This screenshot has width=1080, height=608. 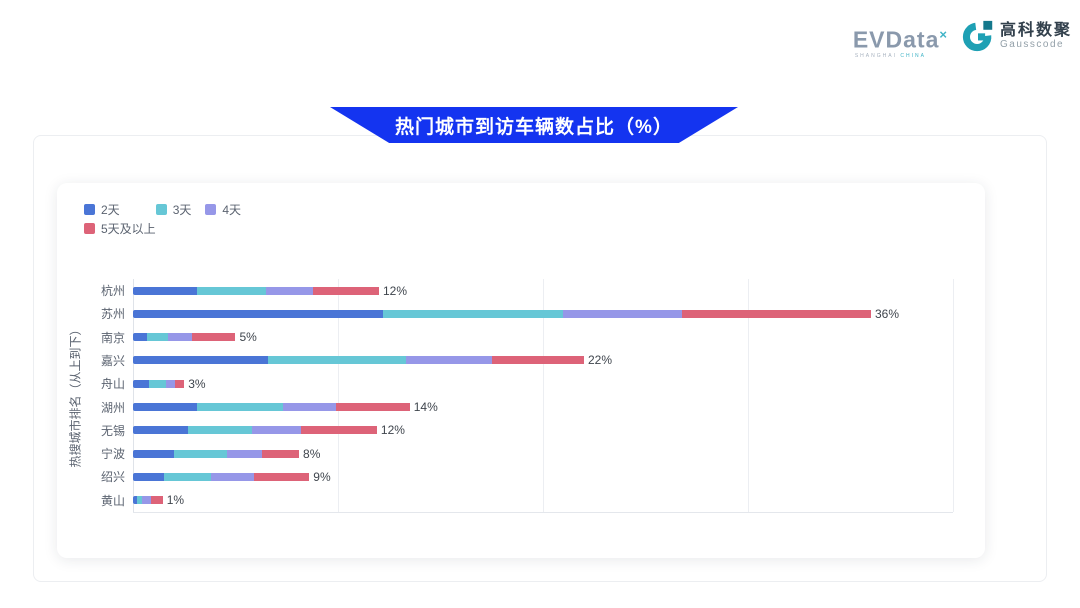 I want to click on gausscode-cn-text: 高科数聚, so click(x=1035, y=30).